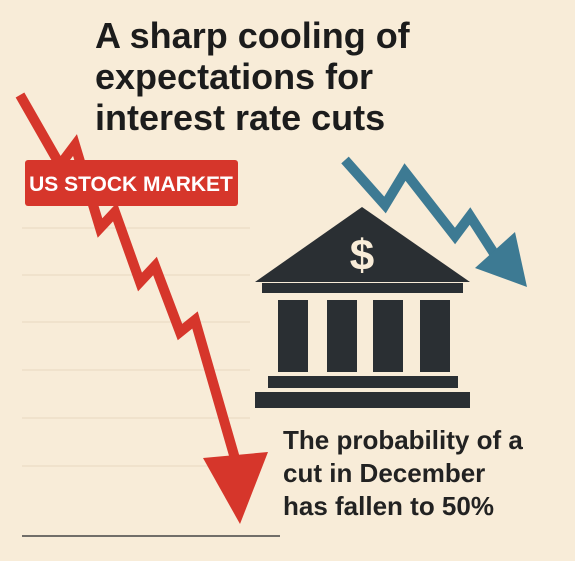  Describe the element at coordinates (384, 473) in the screenshot. I see `caption-line: cut in December` at that location.